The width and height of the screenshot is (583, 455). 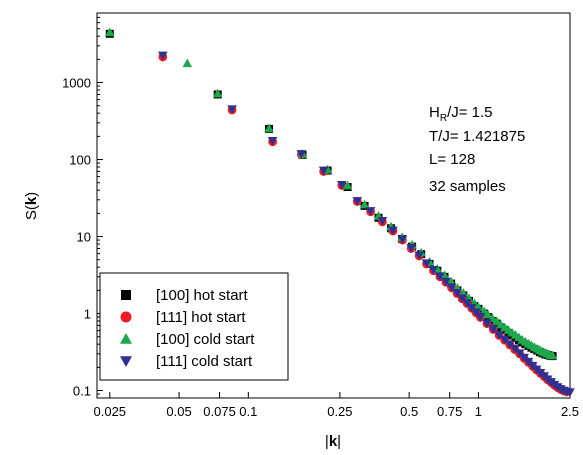 What do you see at coordinates (452, 159) in the screenshot?
I see `lattice-size-annotation: L= 128` at bounding box center [452, 159].